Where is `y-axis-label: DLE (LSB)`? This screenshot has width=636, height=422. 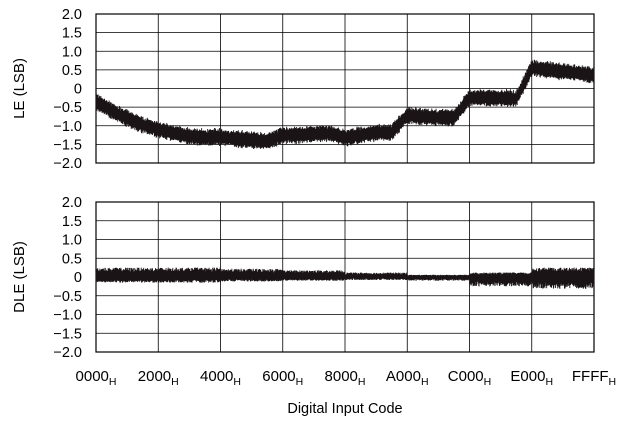
y-axis-label: DLE (LSB) is located at coordinates (19, 277).